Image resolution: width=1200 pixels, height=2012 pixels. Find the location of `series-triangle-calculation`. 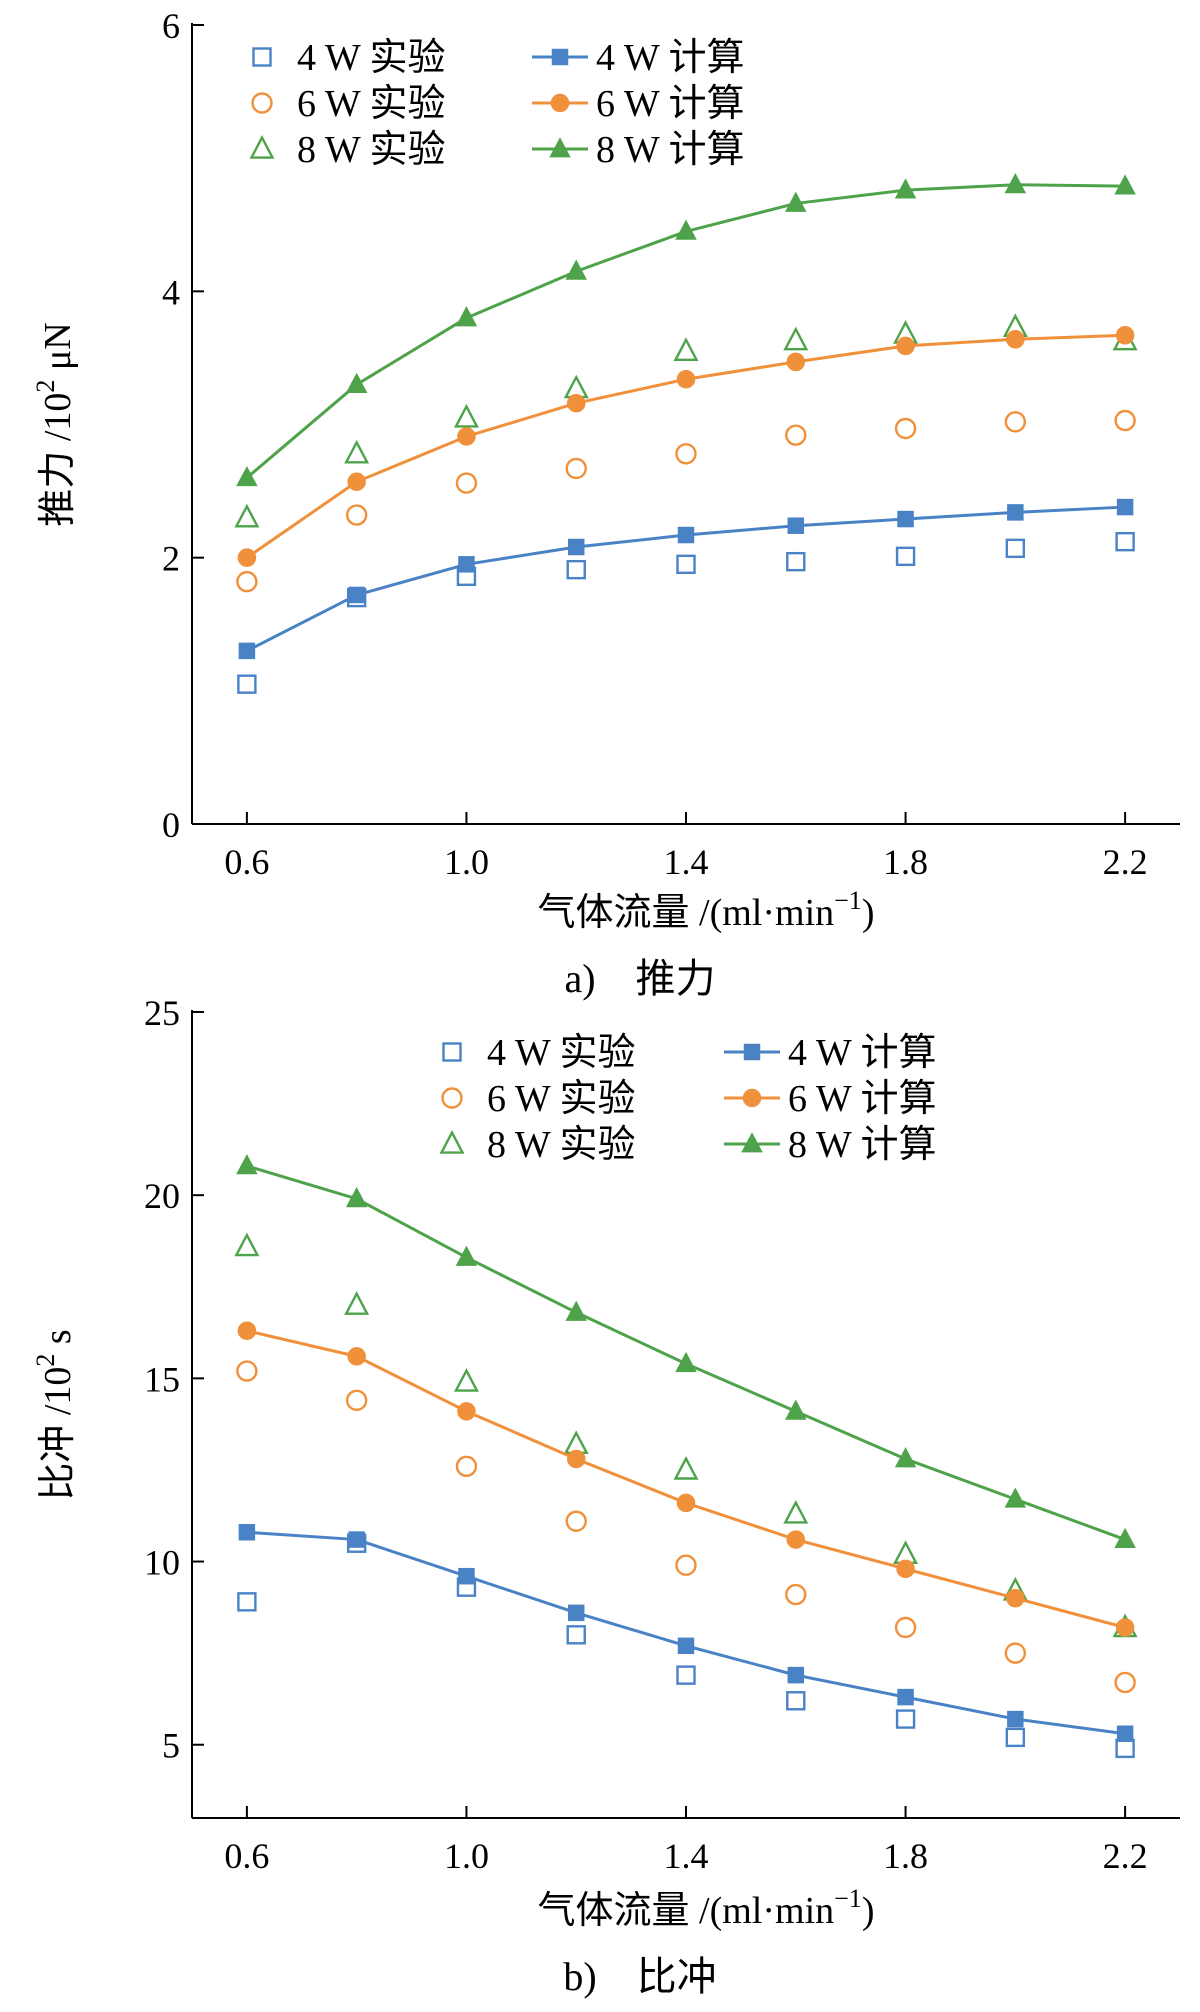

series-triangle-calculation is located at coordinates (686, 1351).